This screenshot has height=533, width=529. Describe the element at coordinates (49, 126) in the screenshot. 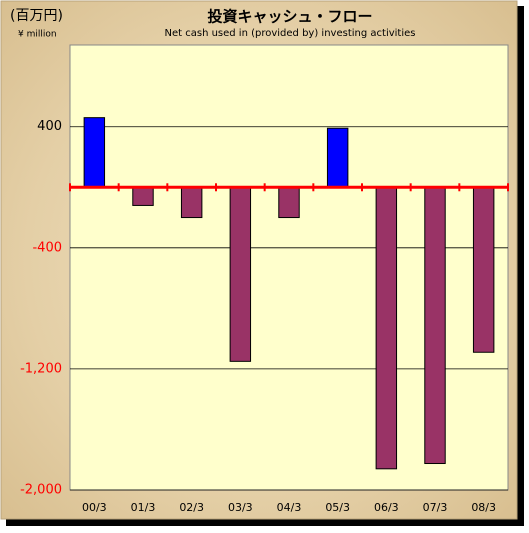

I see `y-tick-label: 400` at that location.